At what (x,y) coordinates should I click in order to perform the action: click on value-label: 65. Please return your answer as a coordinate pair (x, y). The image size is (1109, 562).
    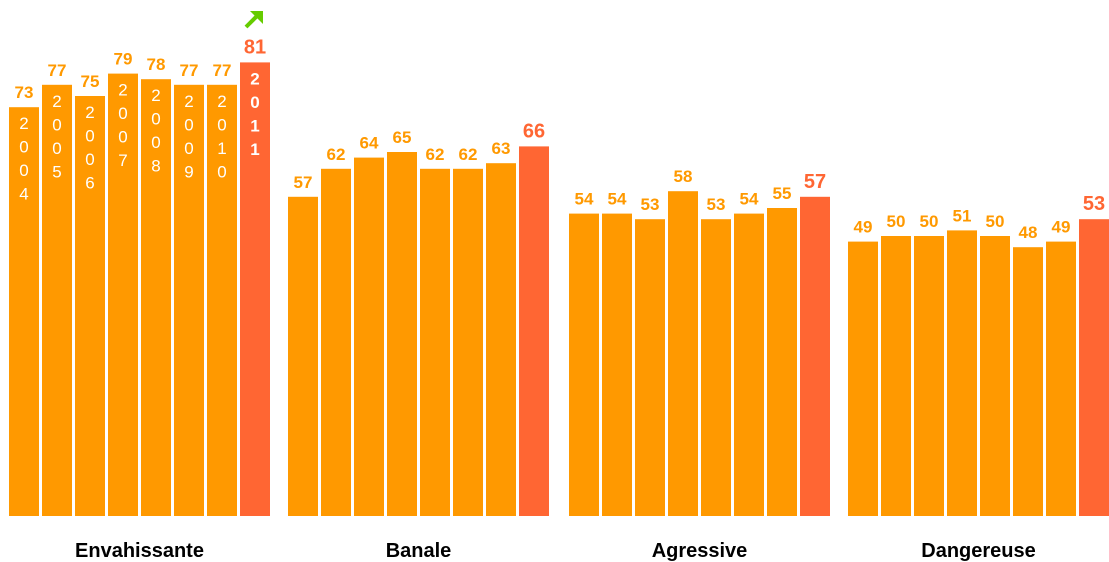
    Looking at the image, I should click on (402, 137).